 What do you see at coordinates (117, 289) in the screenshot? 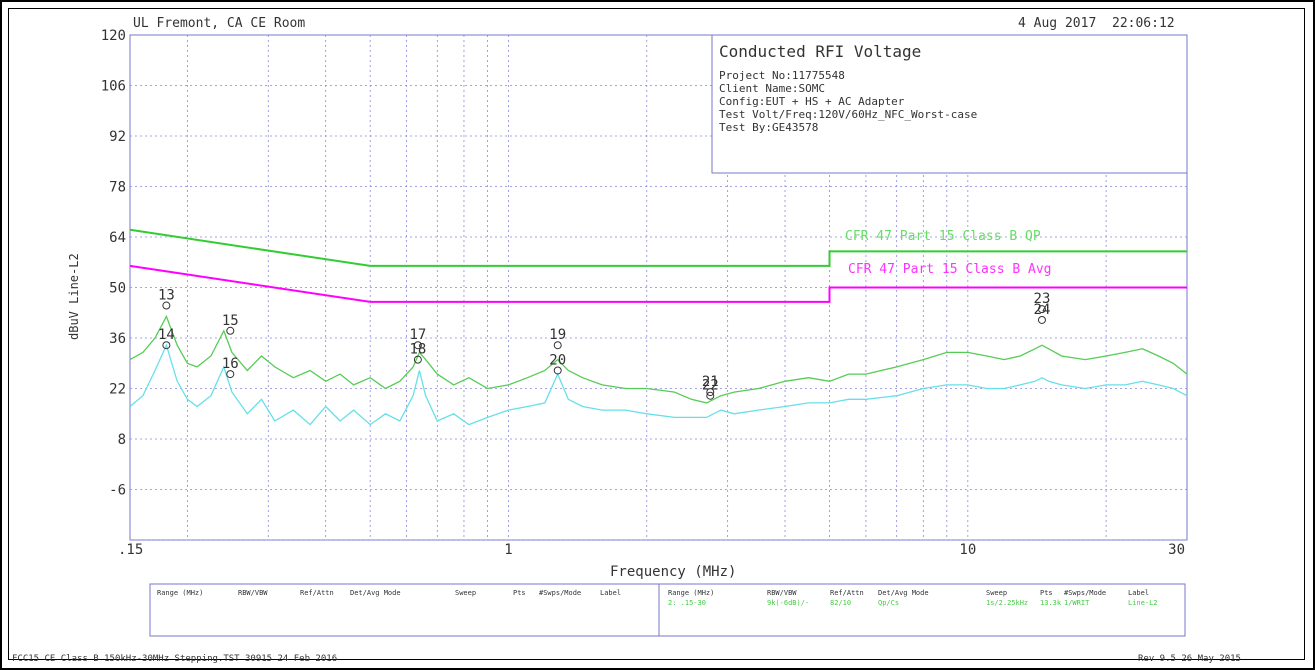
I see `y-tick-label: 50` at bounding box center [117, 289].